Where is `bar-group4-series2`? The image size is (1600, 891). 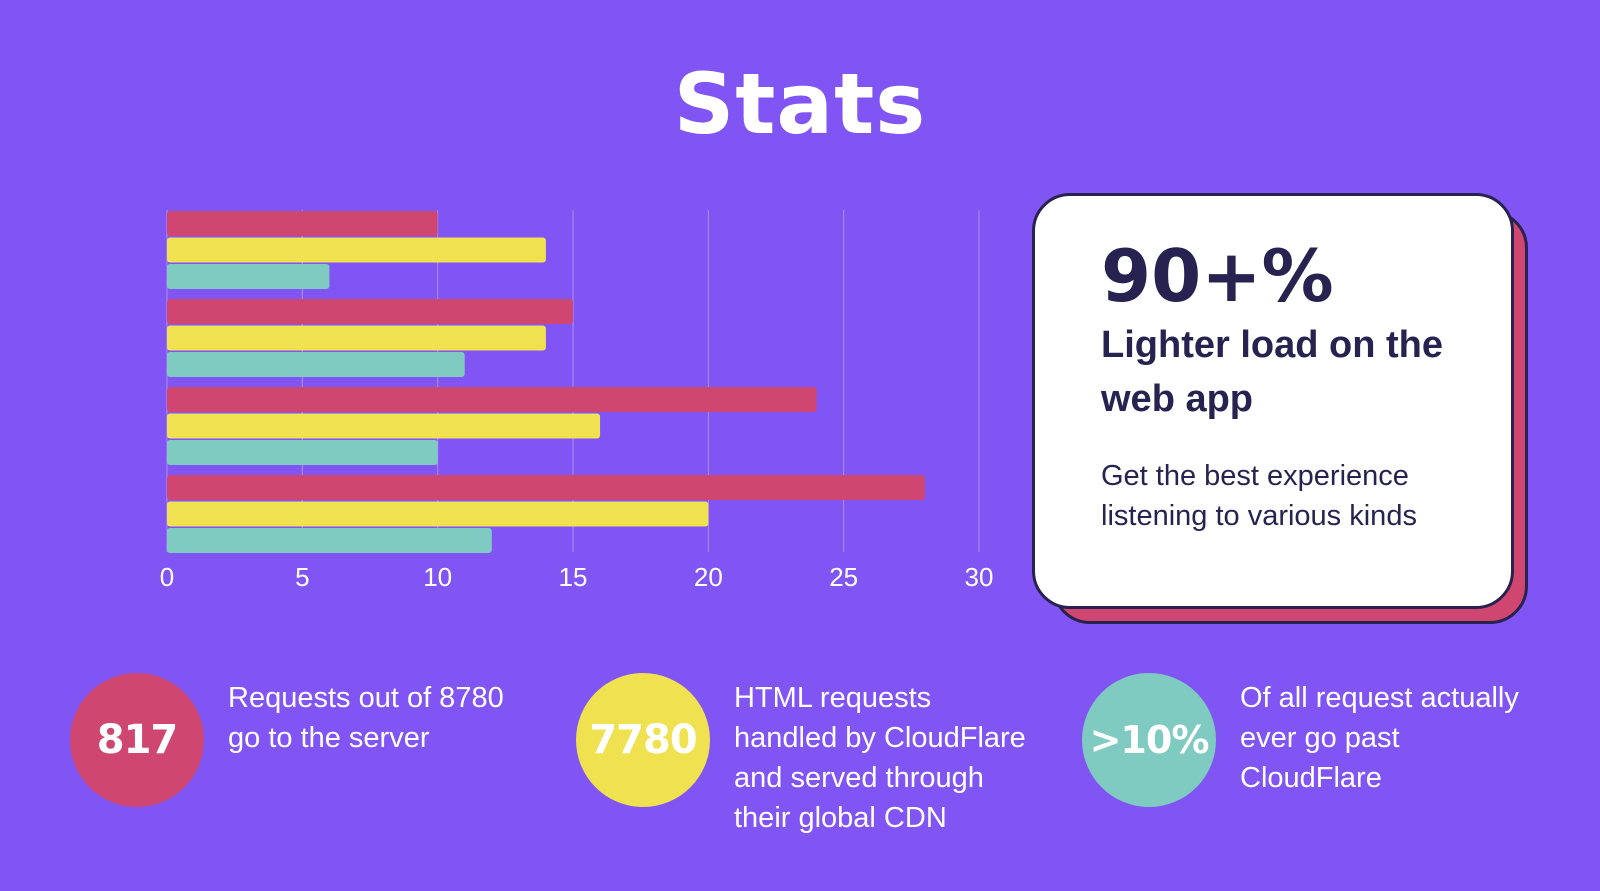
bar-group4-series2 is located at coordinates (438, 514).